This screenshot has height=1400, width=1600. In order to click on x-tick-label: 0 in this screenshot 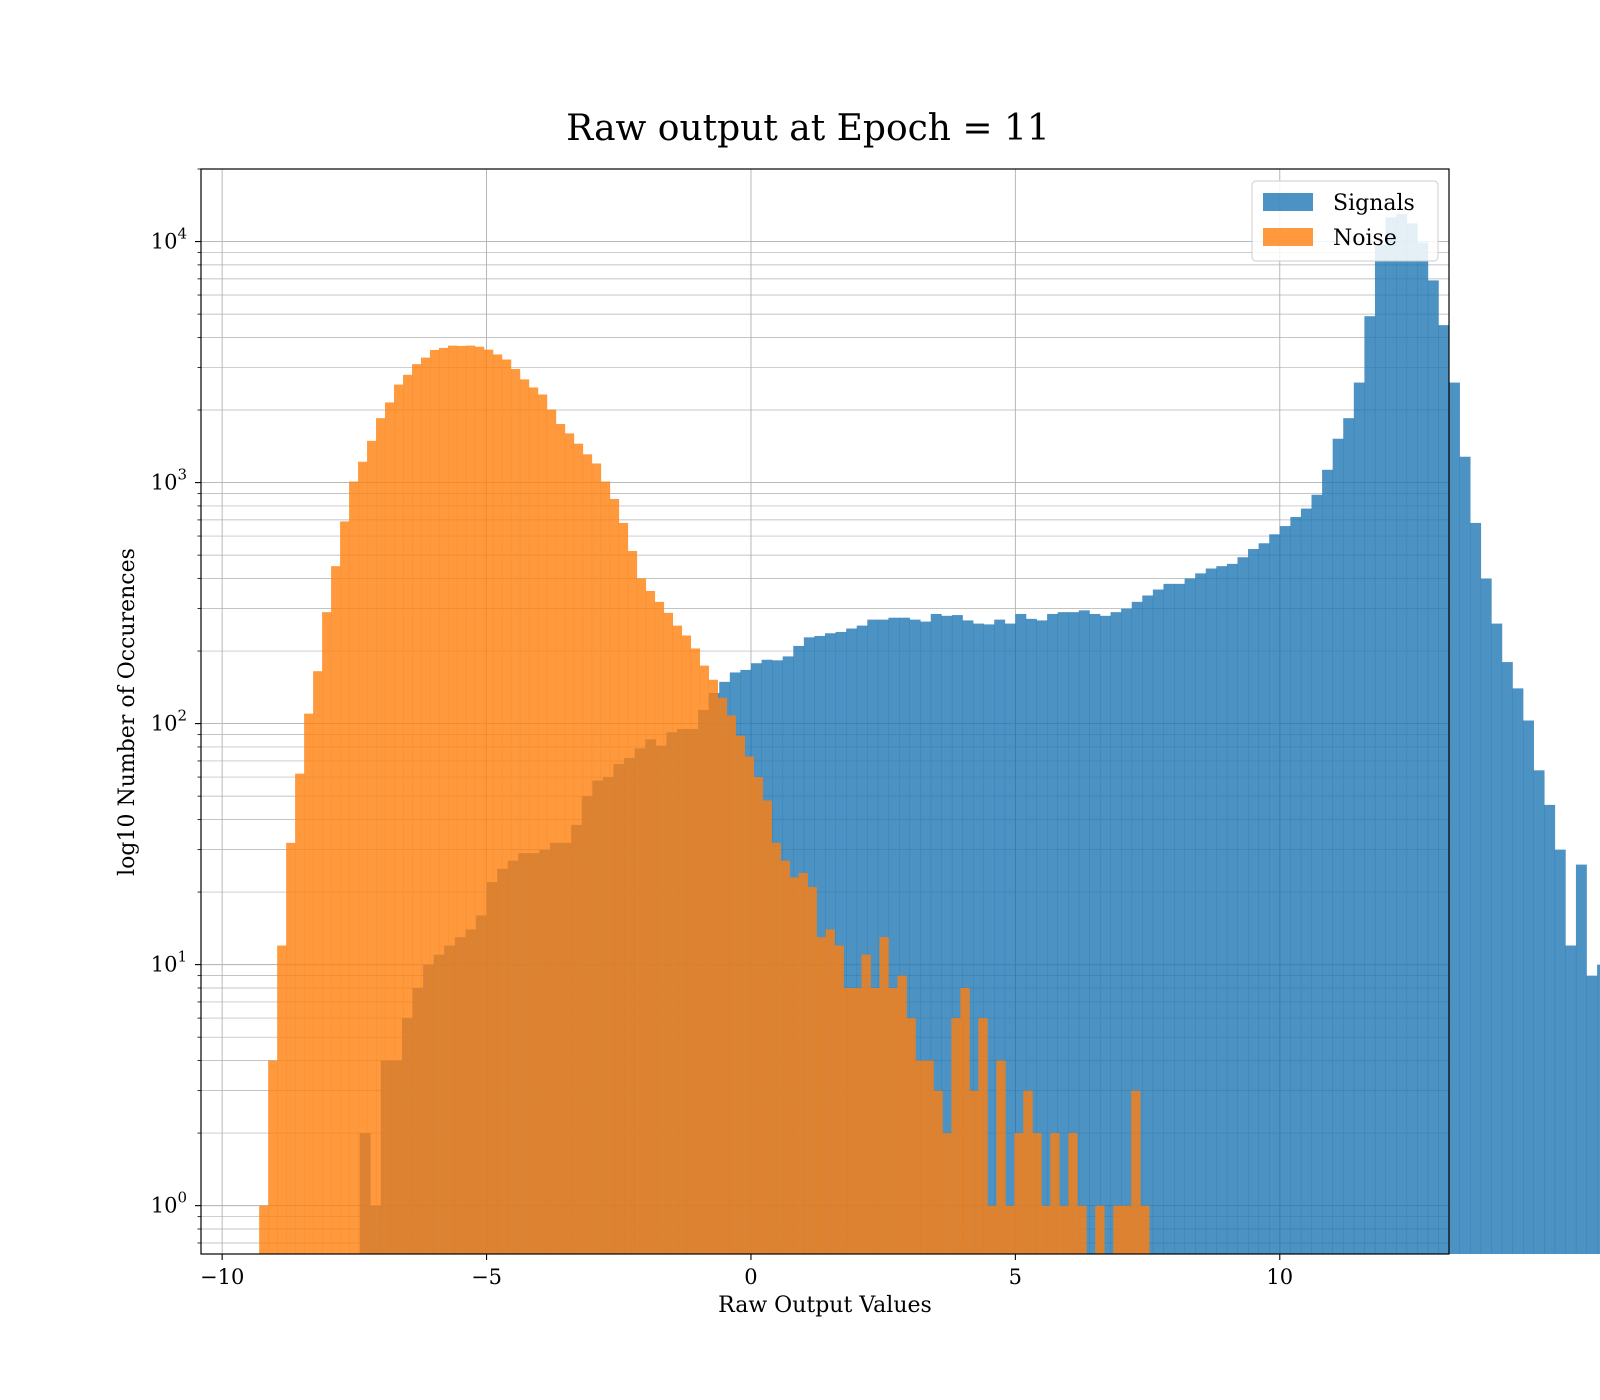, I will do `click(750, 1277)`.